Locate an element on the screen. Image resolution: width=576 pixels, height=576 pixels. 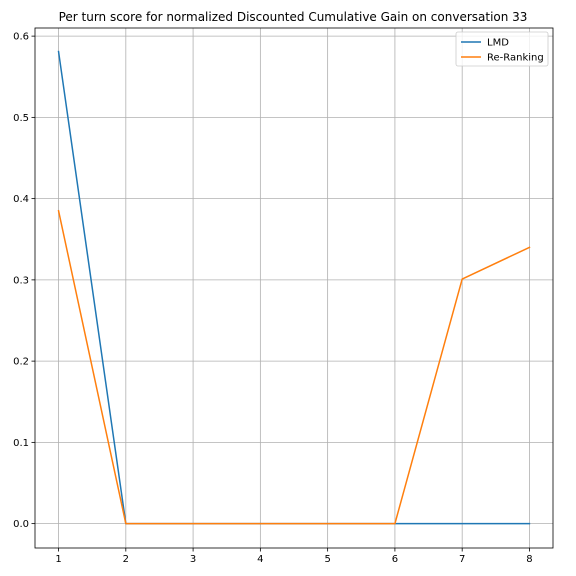
legend-label: LMD is located at coordinates (498, 43).